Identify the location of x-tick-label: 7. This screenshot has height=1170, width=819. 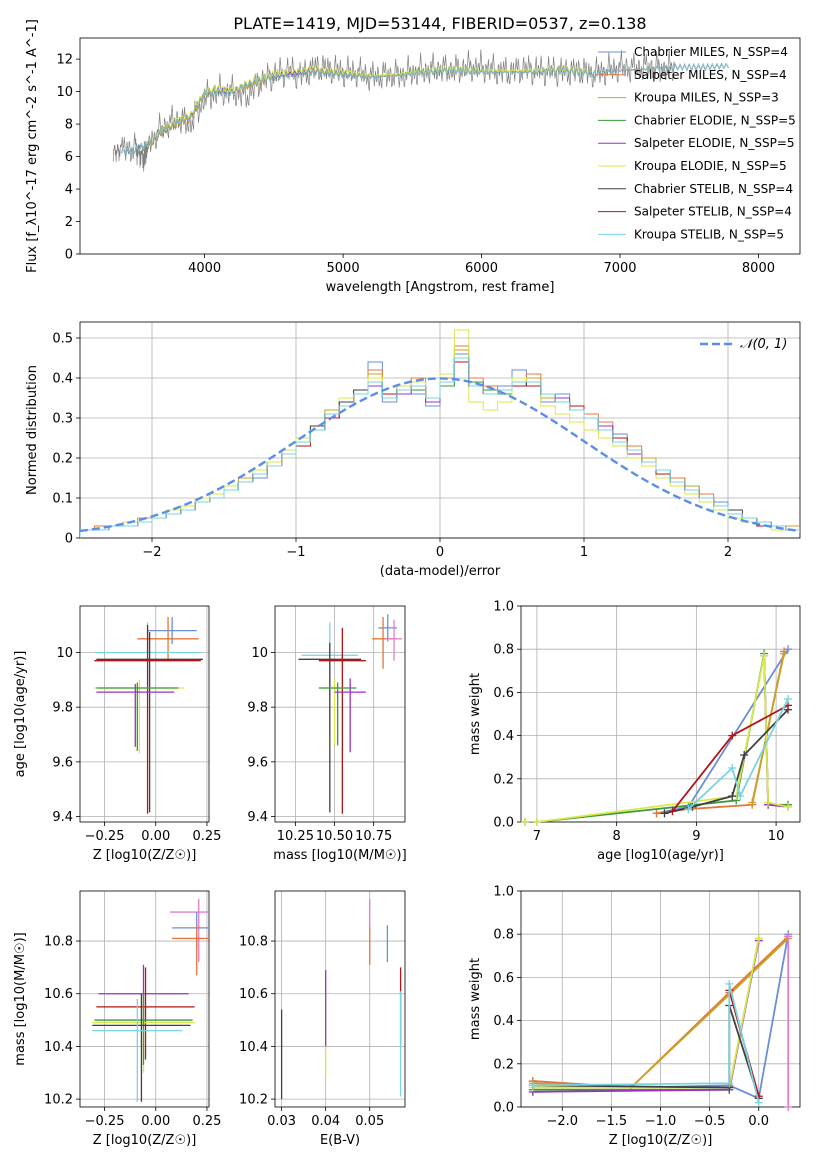
(537, 836).